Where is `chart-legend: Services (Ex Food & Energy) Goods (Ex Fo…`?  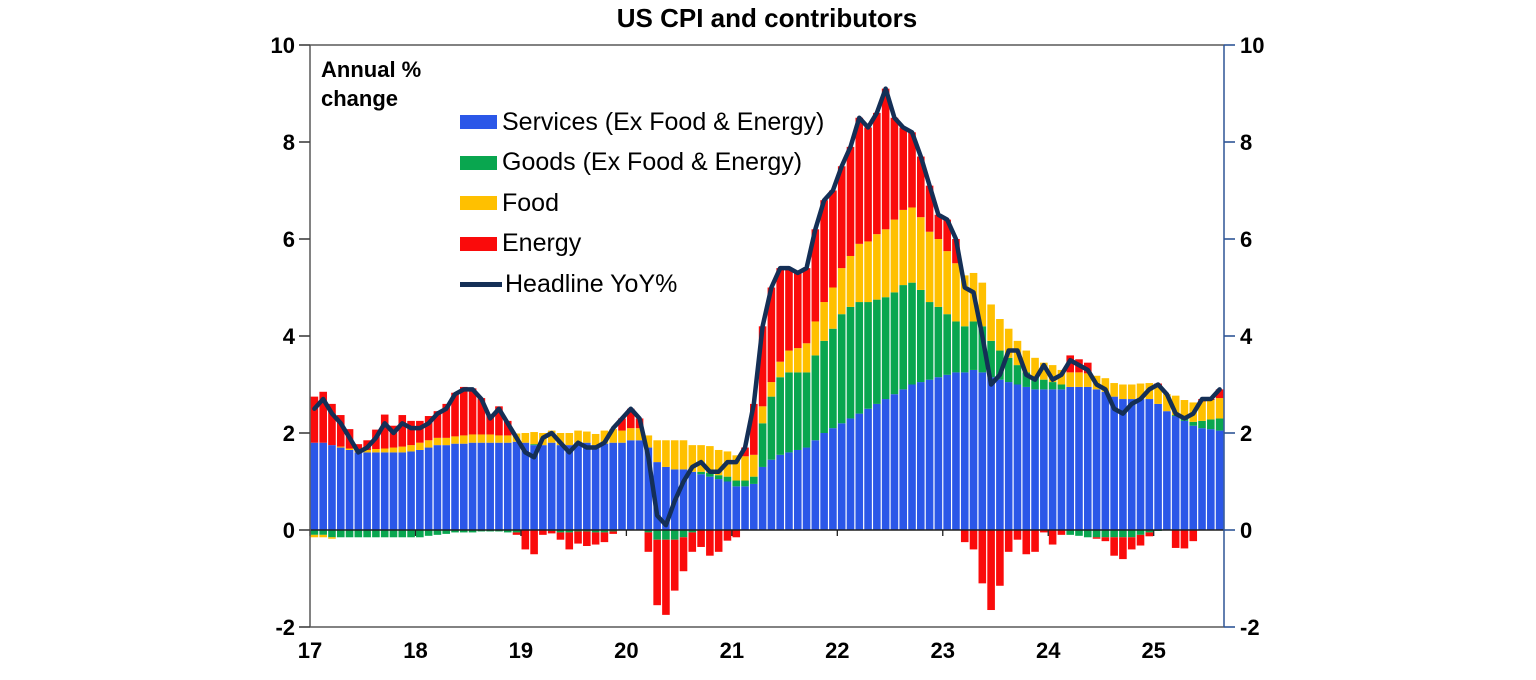 chart-legend: Services (Ex Food & Energy) Goods (Ex Fo… is located at coordinates (642, 203).